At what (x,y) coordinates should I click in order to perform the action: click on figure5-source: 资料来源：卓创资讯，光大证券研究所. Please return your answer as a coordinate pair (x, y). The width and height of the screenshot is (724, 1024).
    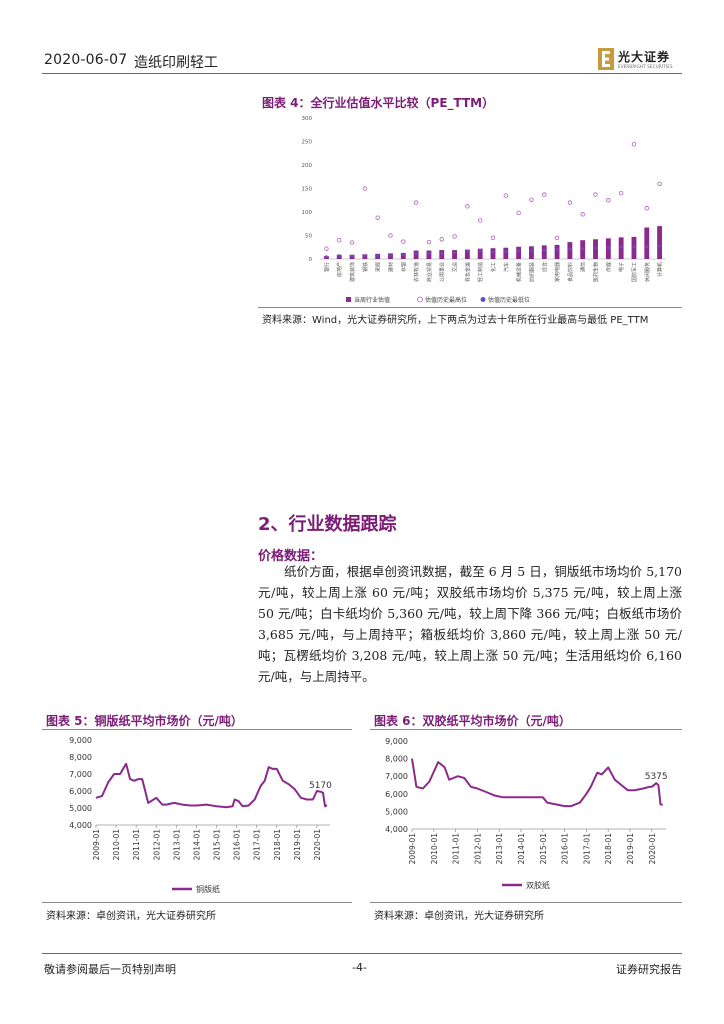
    Looking at the image, I should click on (131, 916).